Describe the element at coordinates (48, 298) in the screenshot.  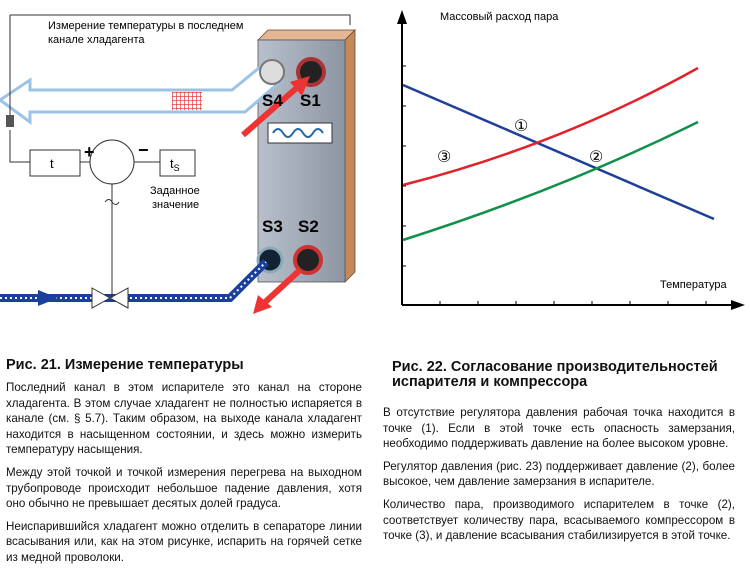
I see `flow-arrow` at that location.